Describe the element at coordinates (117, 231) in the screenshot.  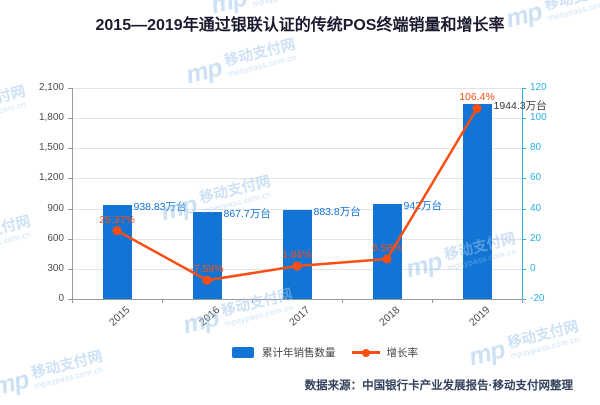
I see `line-point-2015` at that location.